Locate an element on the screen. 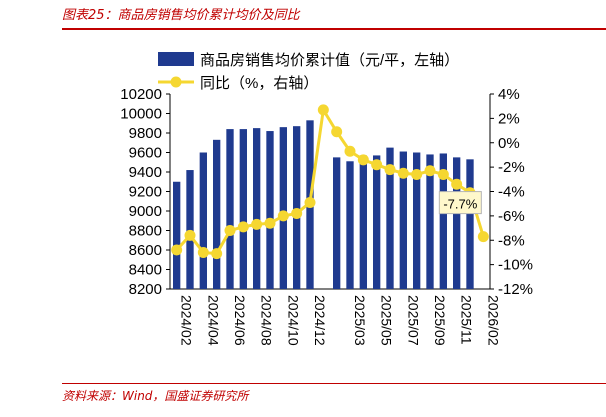 This screenshot has width=606, height=417. source-note: 资料来源：Wind，国盛证券研究所 is located at coordinates (155, 396).